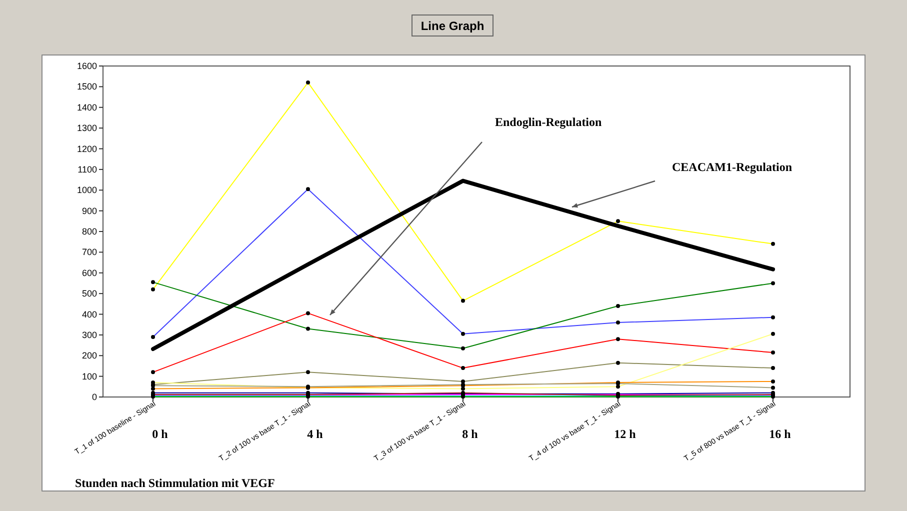 This screenshot has width=907, height=511. What do you see at coordinates (89, 355) in the screenshot?
I see `y-tick-label: 200` at bounding box center [89, 355].